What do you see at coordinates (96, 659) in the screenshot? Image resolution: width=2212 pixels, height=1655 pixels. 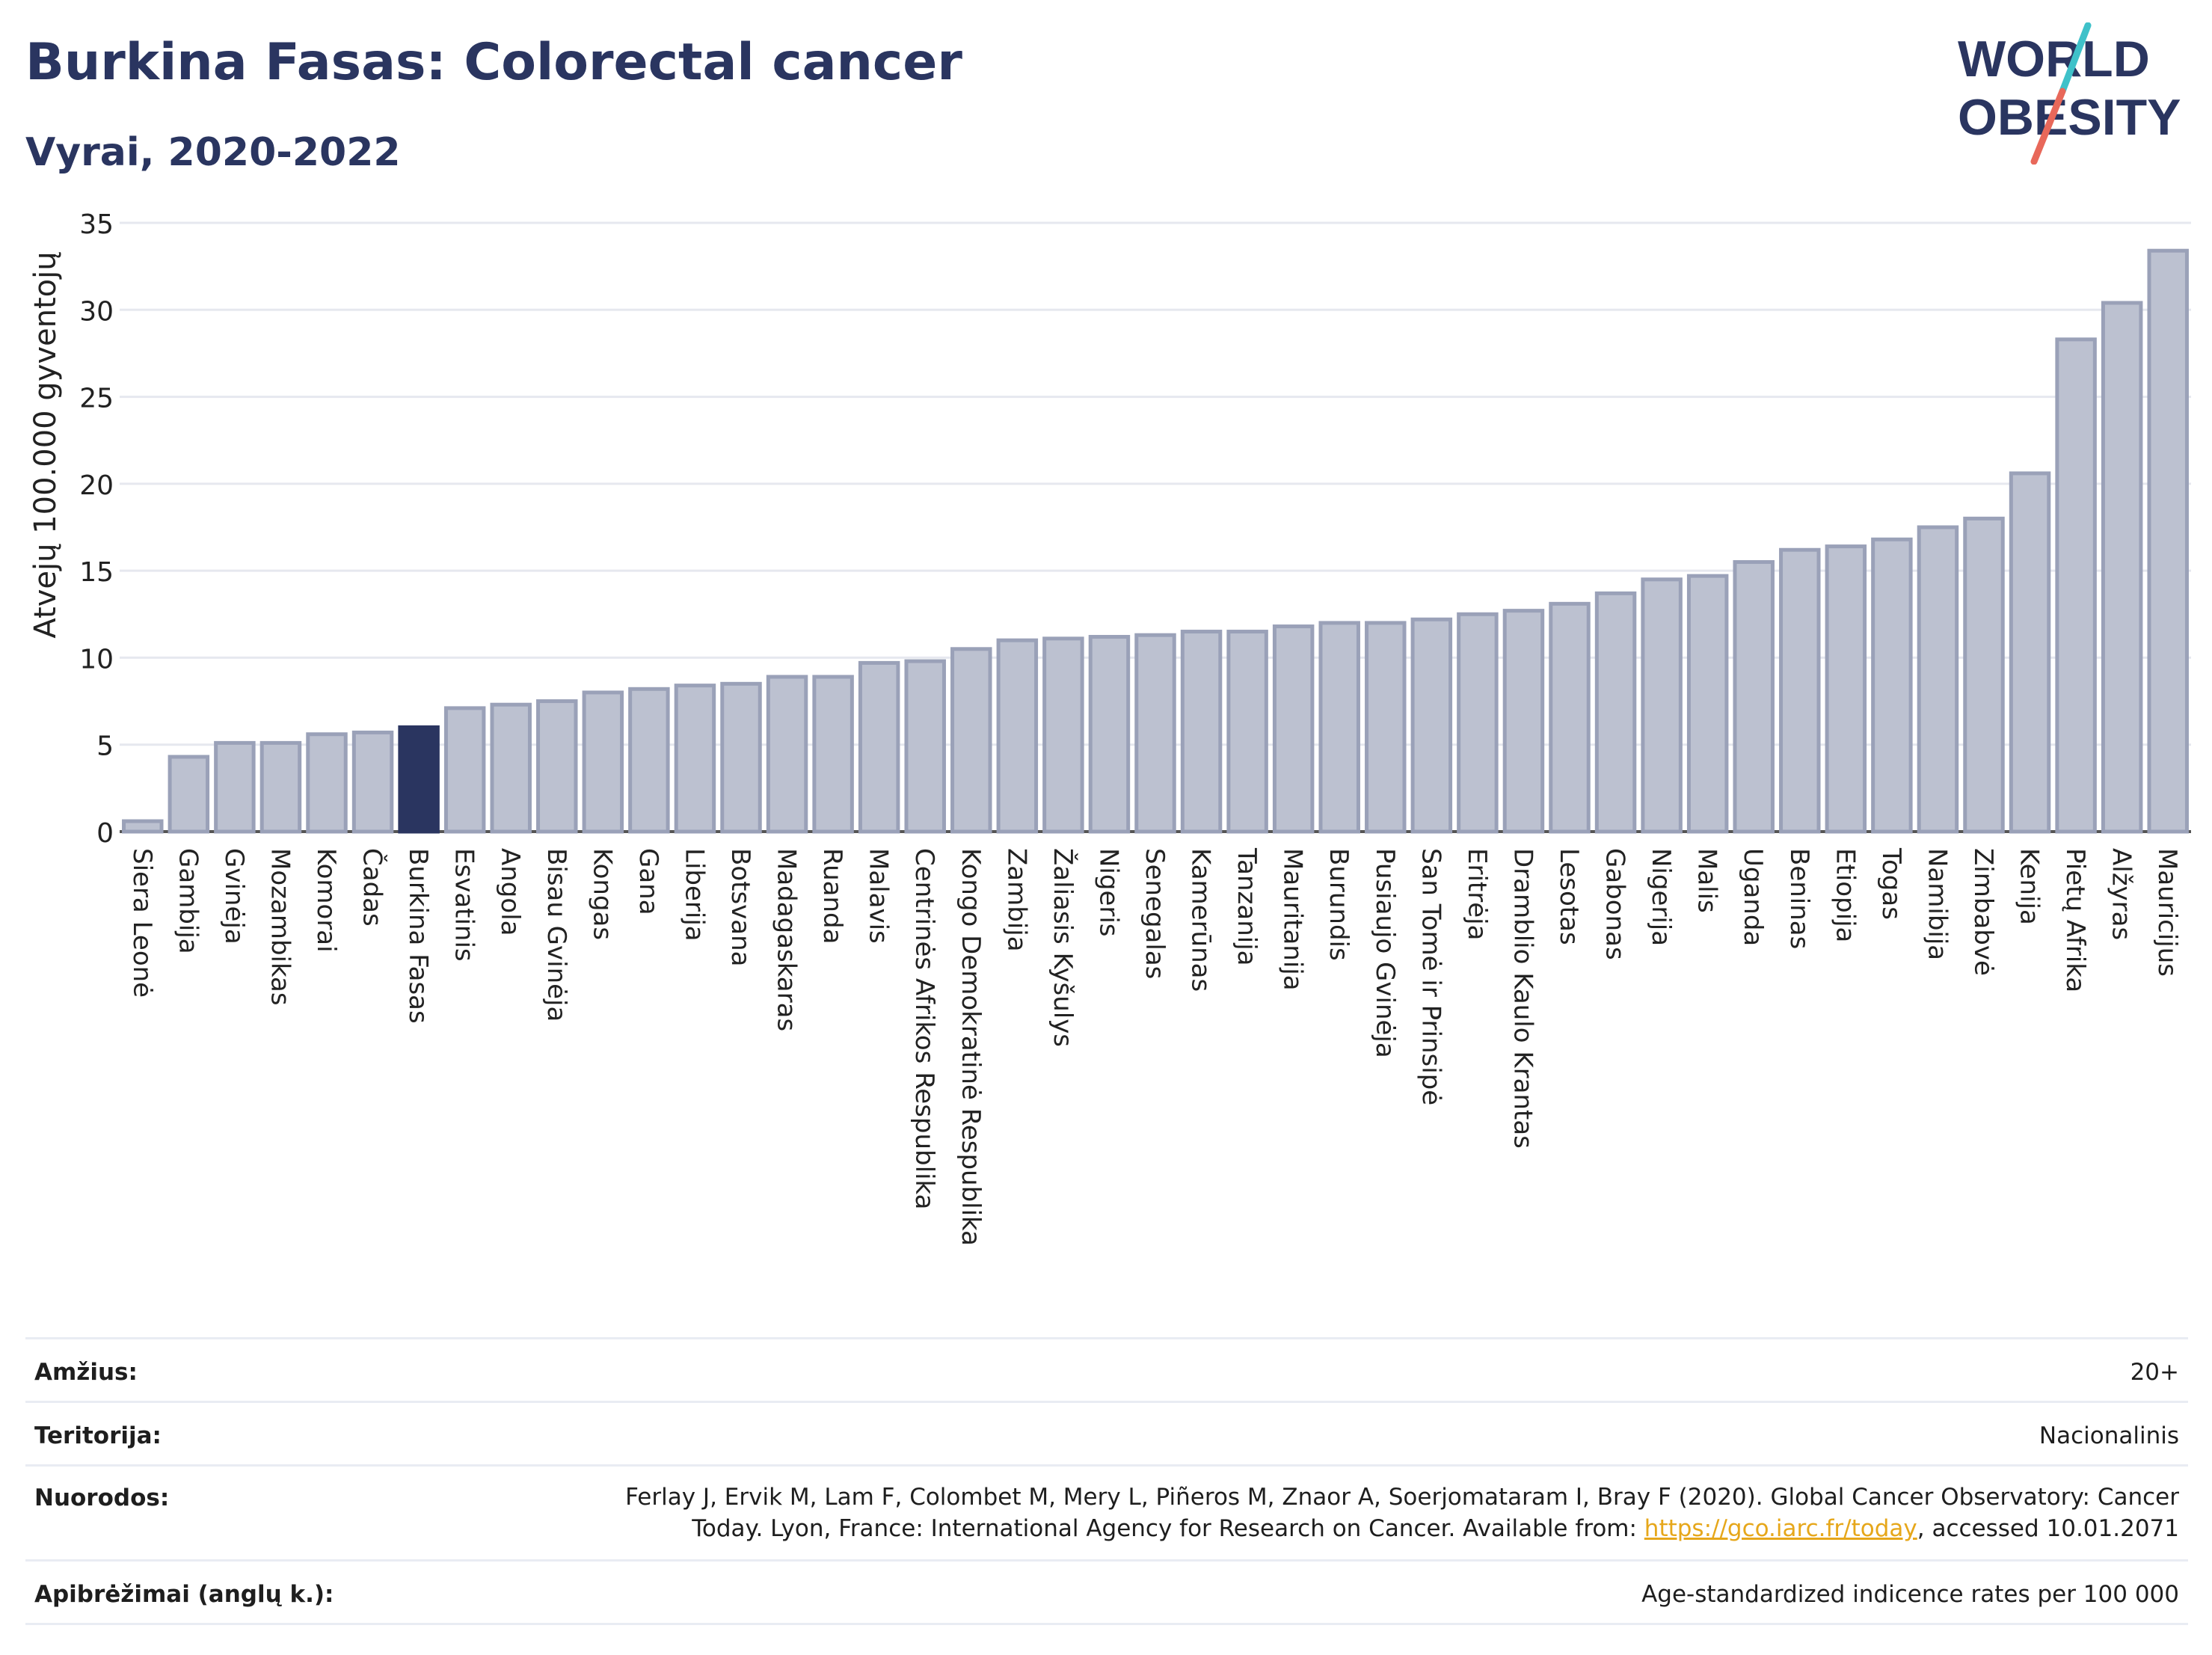 I see `y-tick-label: 10` at bounding box center [96, 659].